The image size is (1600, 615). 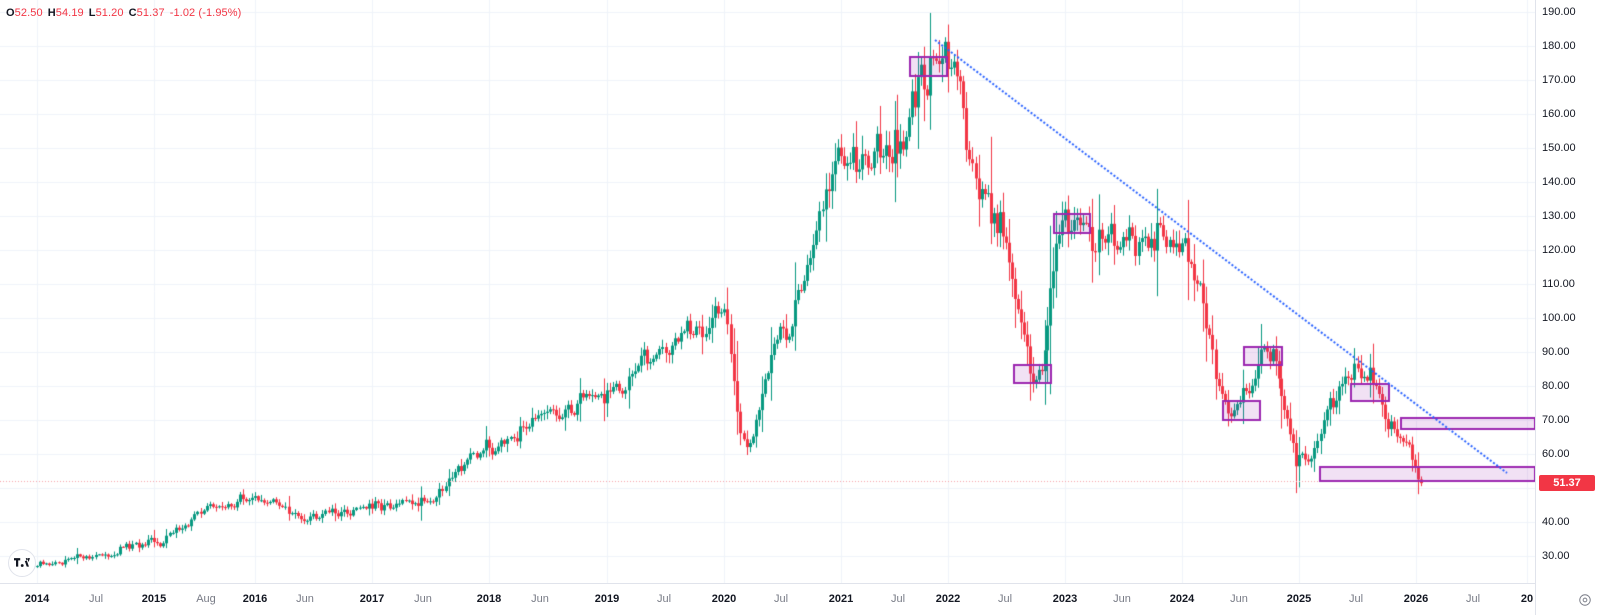 I want to click on open-value: 52.50, so click(x=28, y=13).